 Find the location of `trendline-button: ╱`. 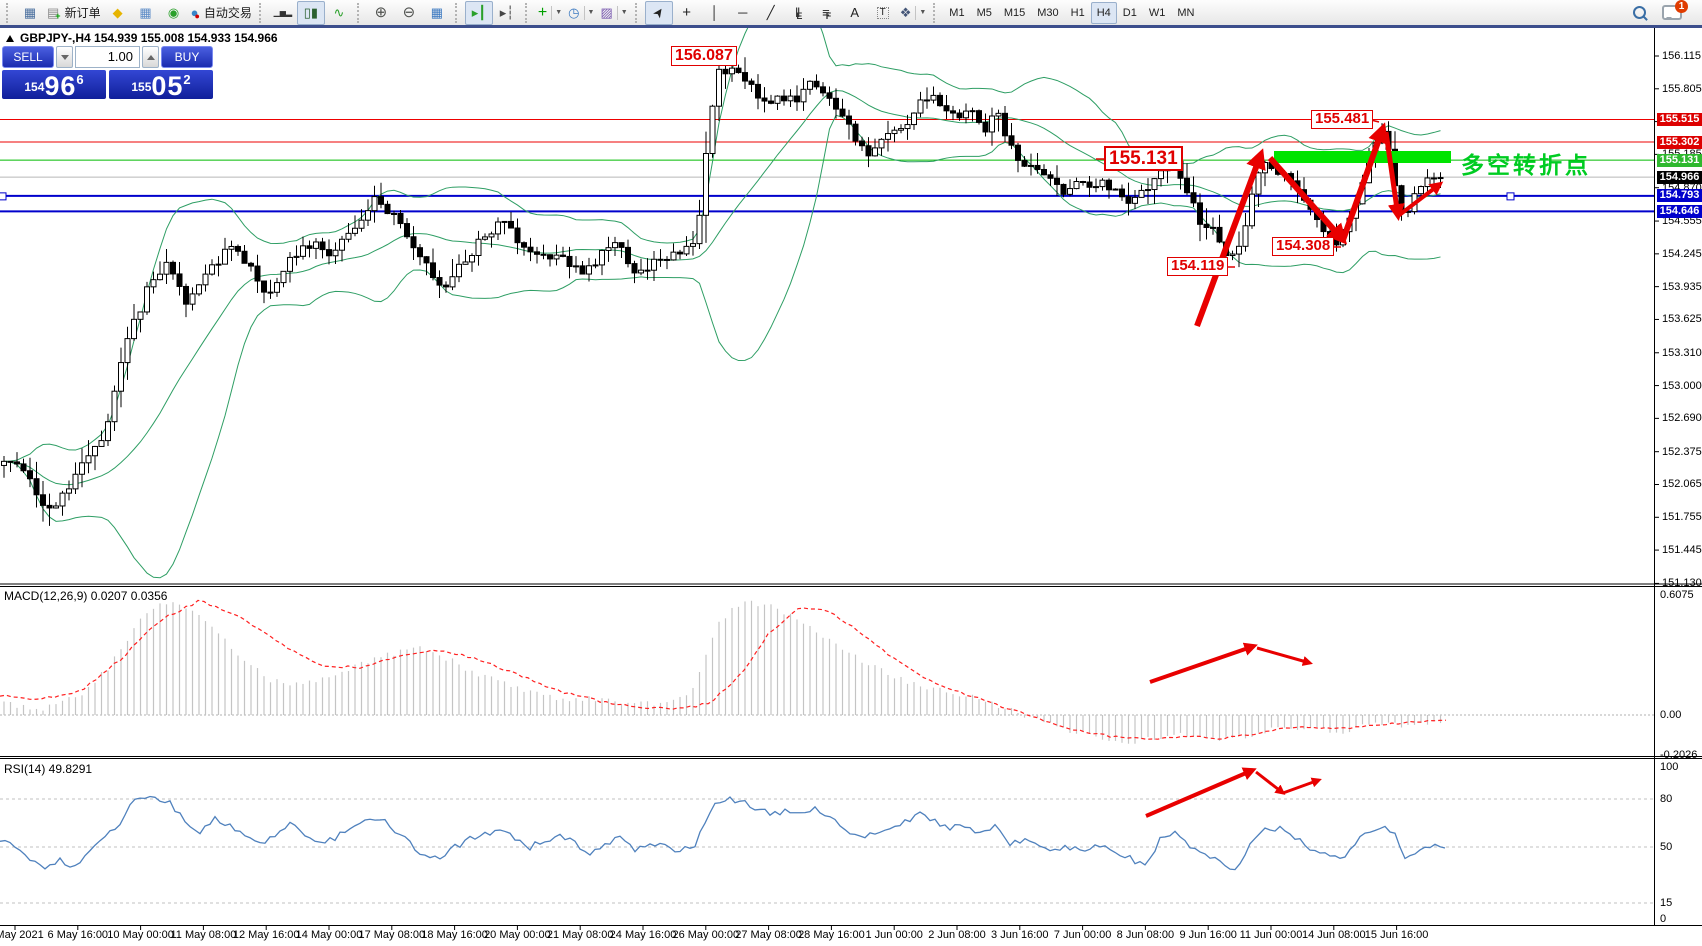

trendline-button: ╱ is located at coordinates (771, 13).